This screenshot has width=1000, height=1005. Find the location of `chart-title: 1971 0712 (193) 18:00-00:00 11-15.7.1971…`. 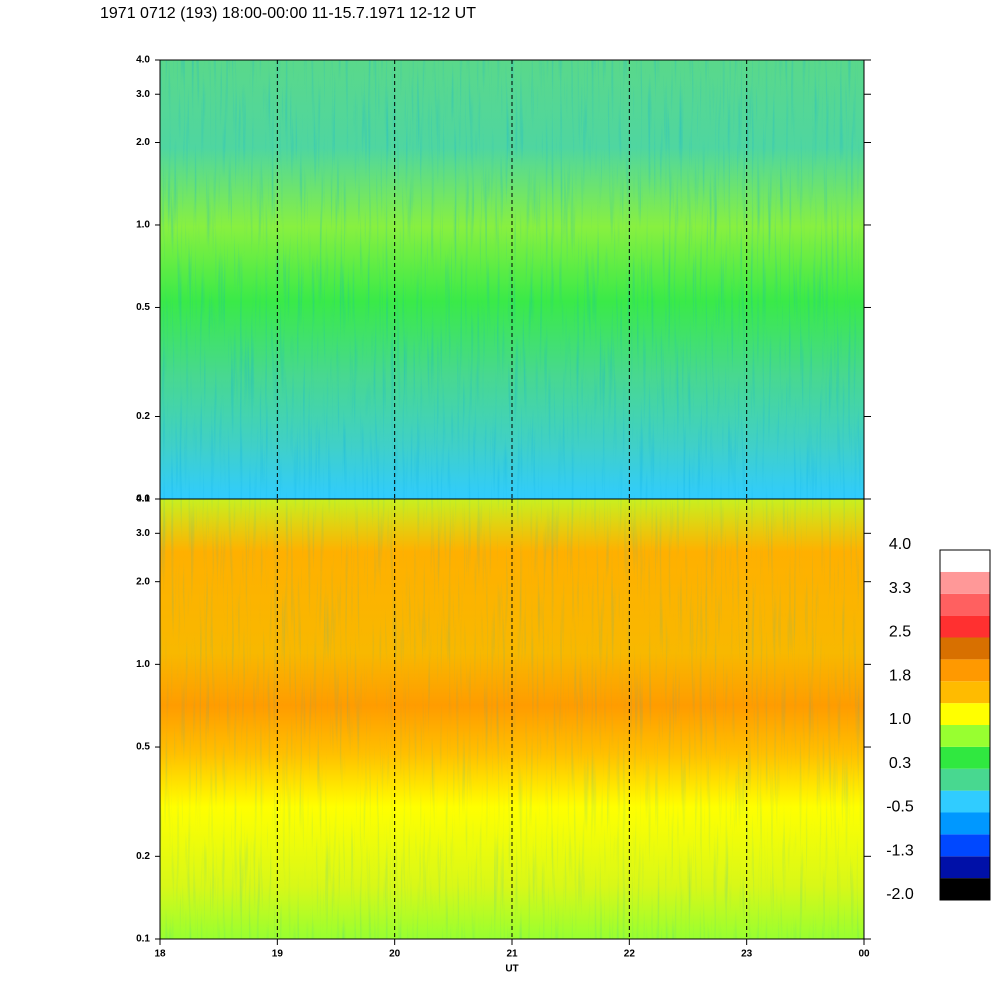

chart-title: 1971 0712 (193) 18:00-00:00 11-15.7.1971… is located at coordinates (288, 13).